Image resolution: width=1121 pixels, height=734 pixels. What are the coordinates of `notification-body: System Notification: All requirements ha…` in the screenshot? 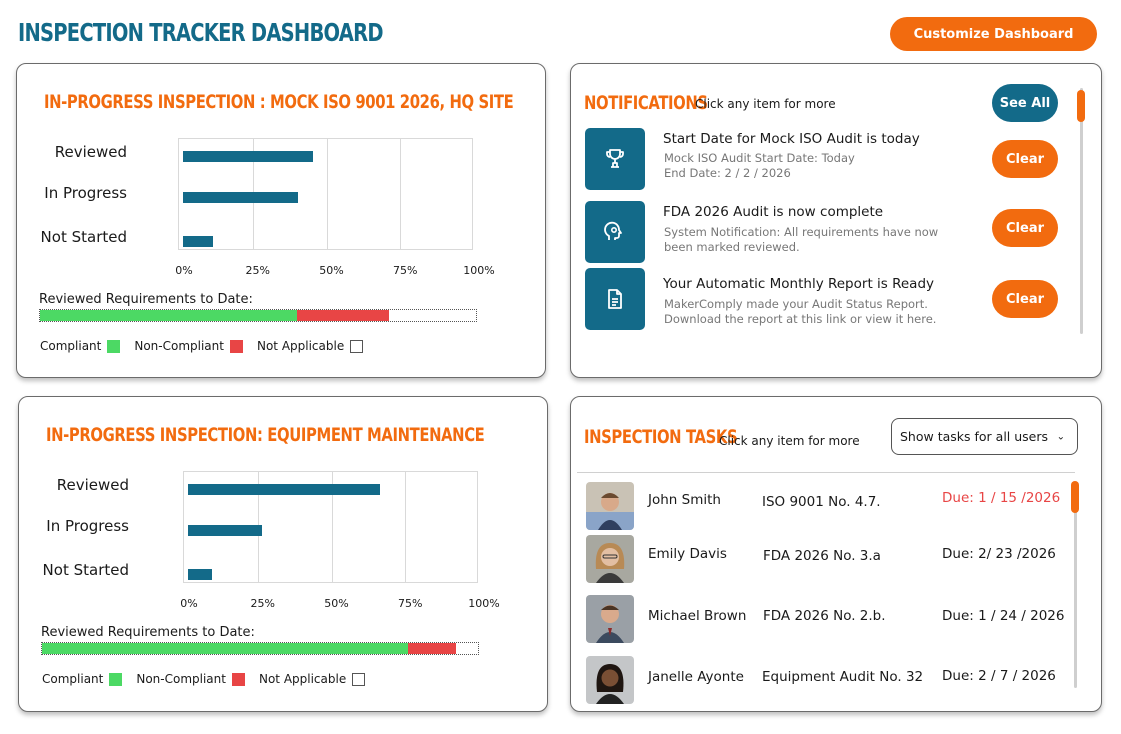 It's located at (801, 239).